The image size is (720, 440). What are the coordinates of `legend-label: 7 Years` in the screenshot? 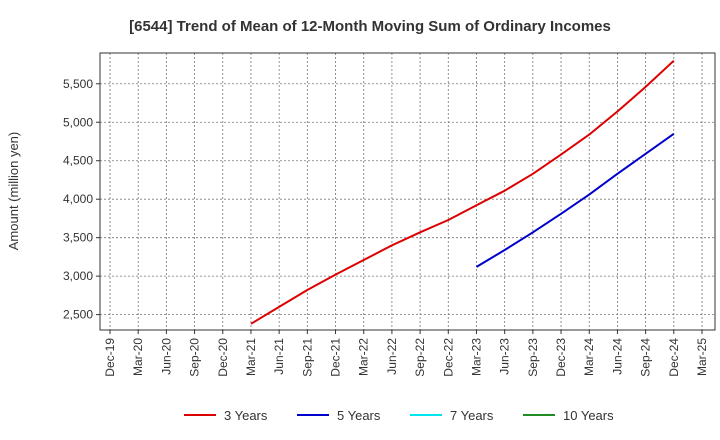 It's located at (472, 415).